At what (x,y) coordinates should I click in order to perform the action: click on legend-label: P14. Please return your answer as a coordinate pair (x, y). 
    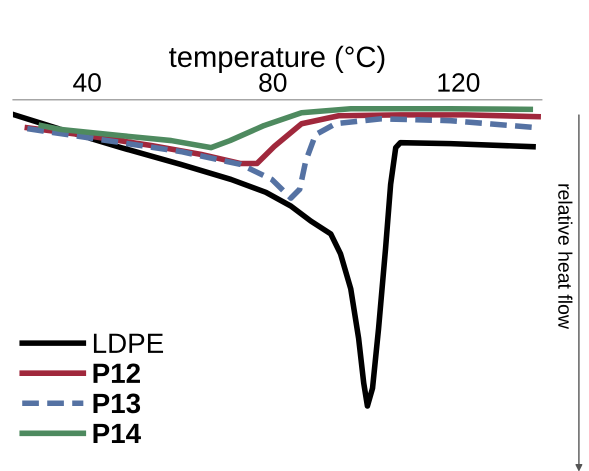
    Looking at the image, I should click on (117, 434).